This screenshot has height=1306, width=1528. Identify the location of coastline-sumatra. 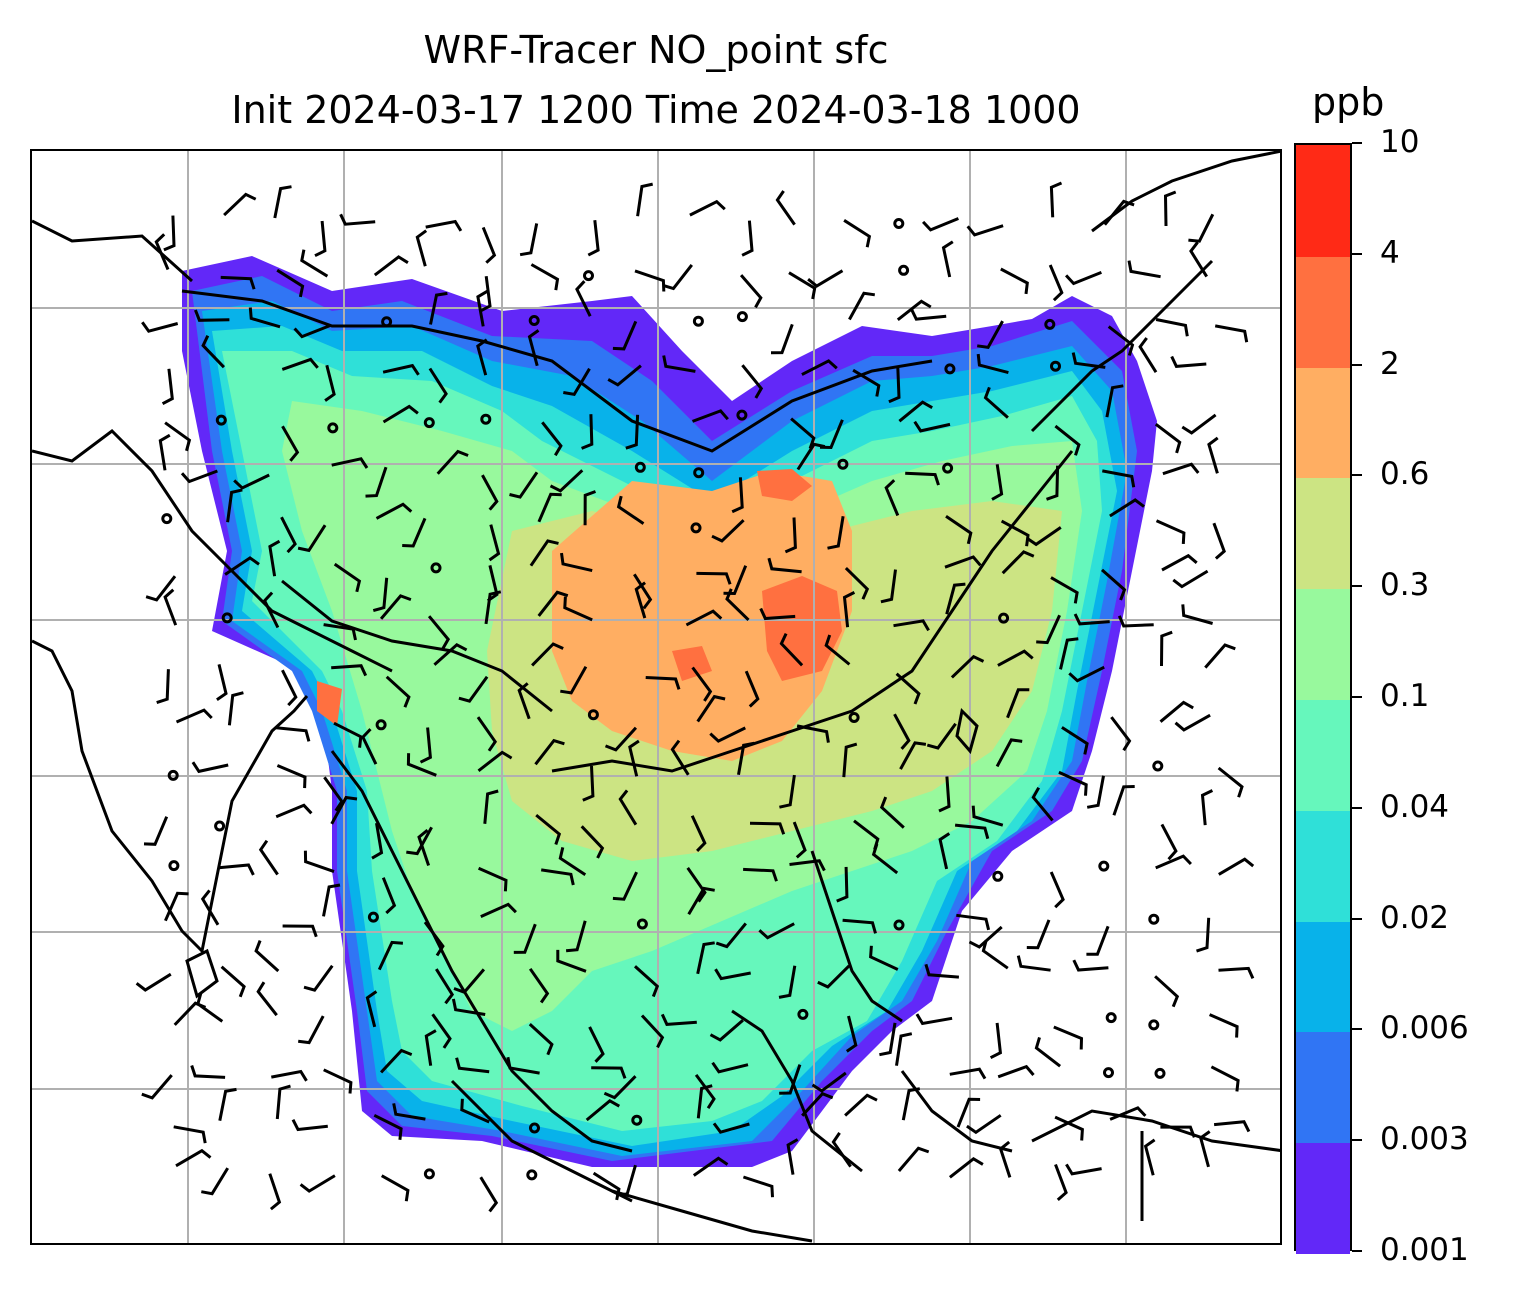
(541, 1141).